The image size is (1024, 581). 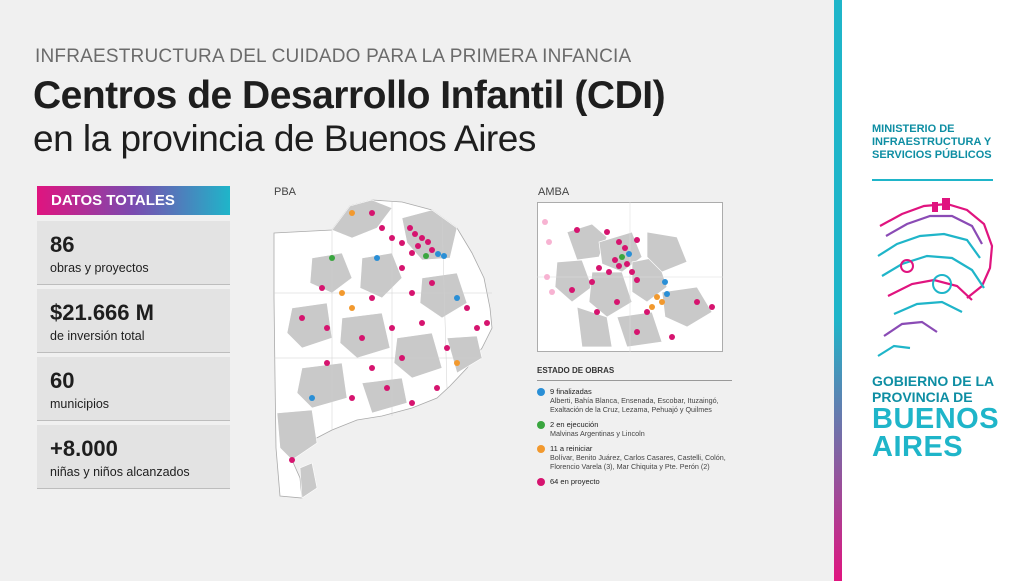 What do you see at coordinates (575, 481) in the screenshot?
I see `legend-item-title: 64 en proyecto` at bounding box center [575, 481].